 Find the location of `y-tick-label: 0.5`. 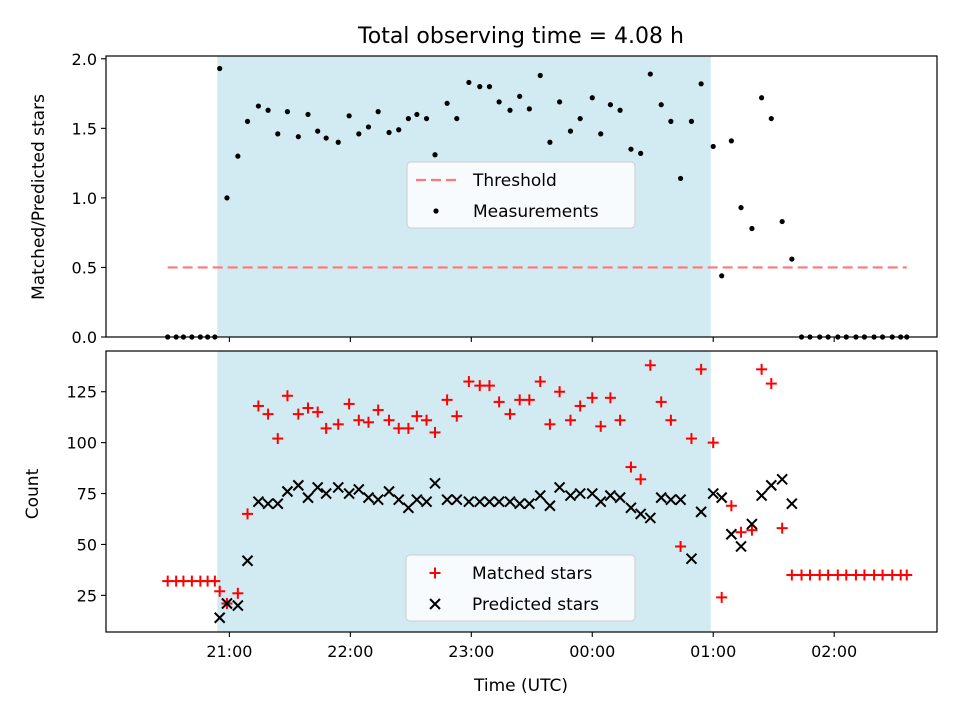

y-tick-label: 0.5 is located at coordinates (84, 267).